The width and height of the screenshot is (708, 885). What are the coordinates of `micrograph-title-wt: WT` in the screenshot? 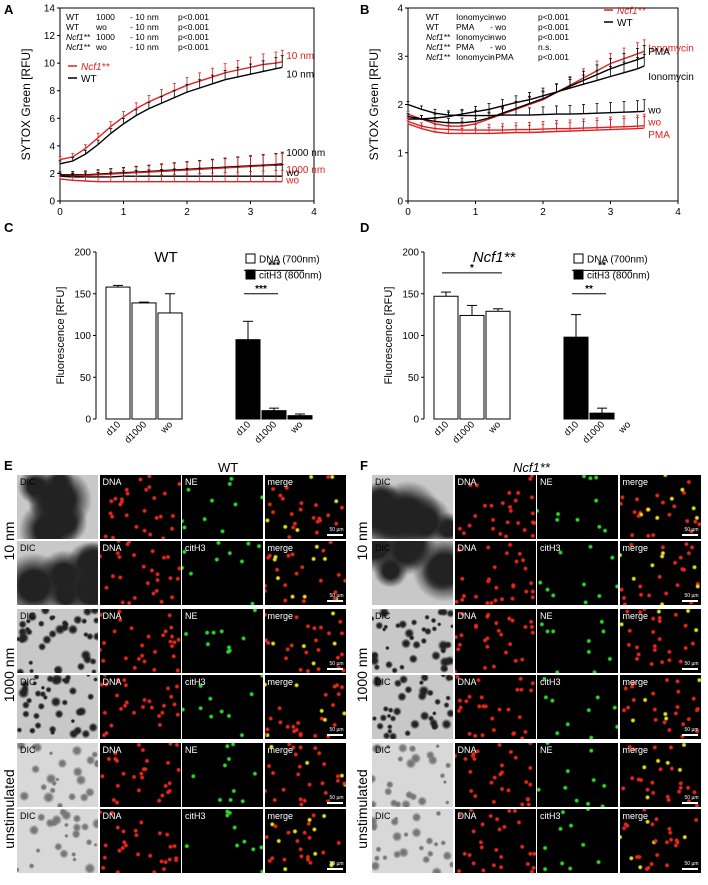 It's located at (228, 467).